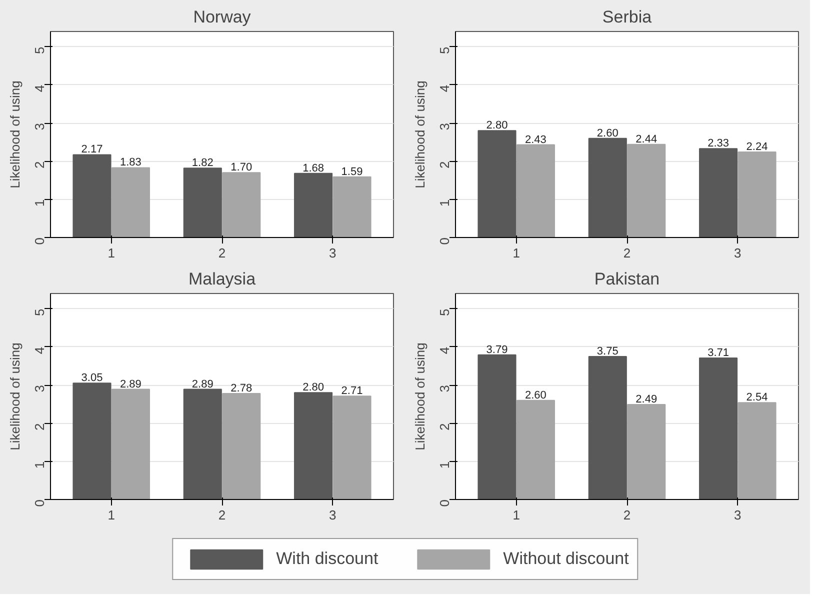 Image resolution: width=830 pixels, height=611 pixels. Describe the element at coordinates (241, 388) in the screenshot. I see `data-label: 2.78` at that location.